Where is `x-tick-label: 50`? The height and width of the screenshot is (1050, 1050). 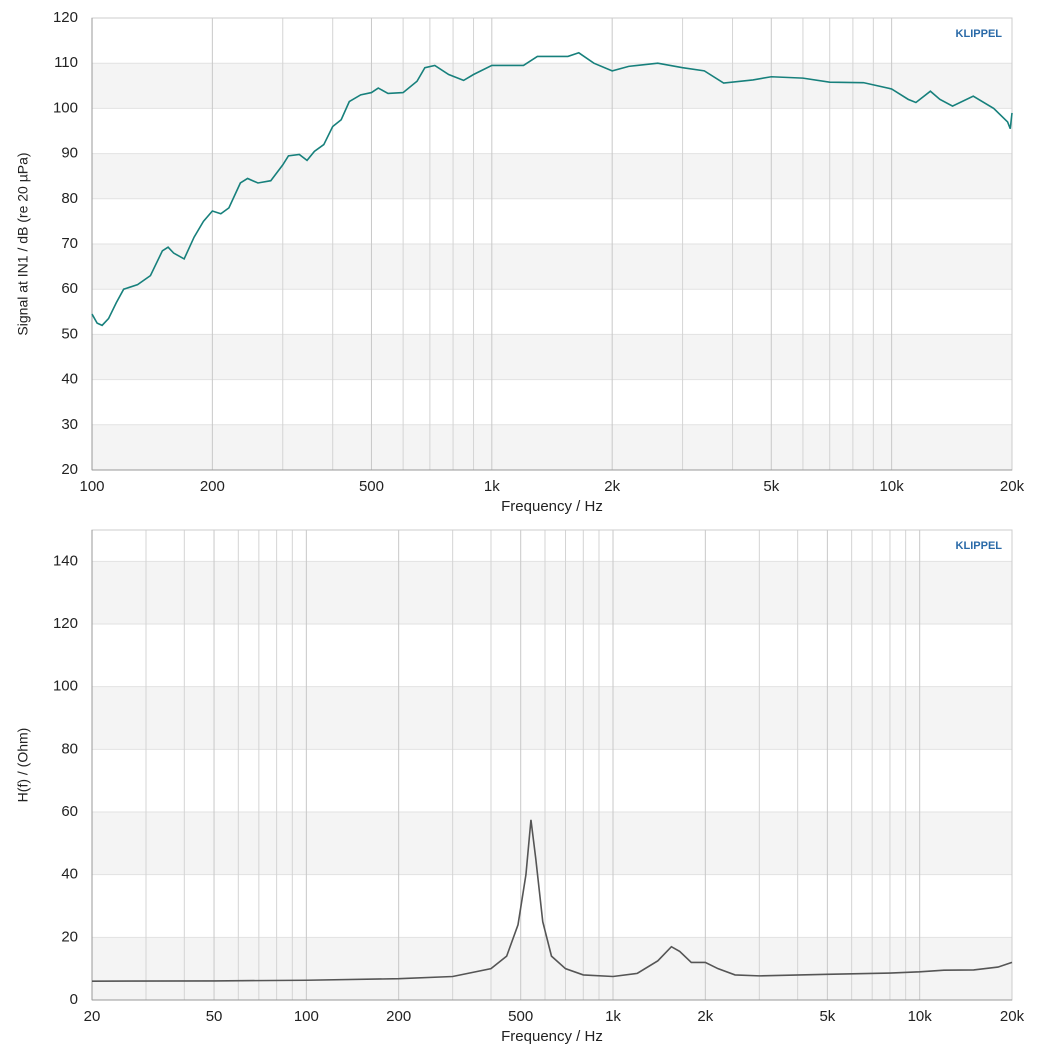
x-tick-label: 50 is located at coordinates (214, 1016).